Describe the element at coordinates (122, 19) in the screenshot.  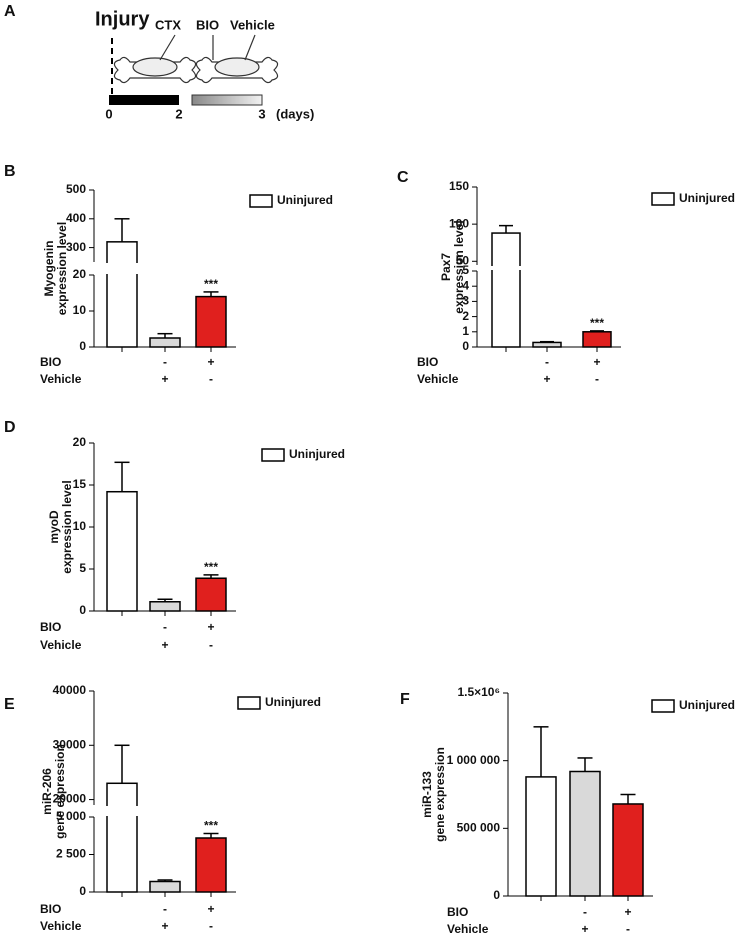
I see `injury-label: Injury` at that location.